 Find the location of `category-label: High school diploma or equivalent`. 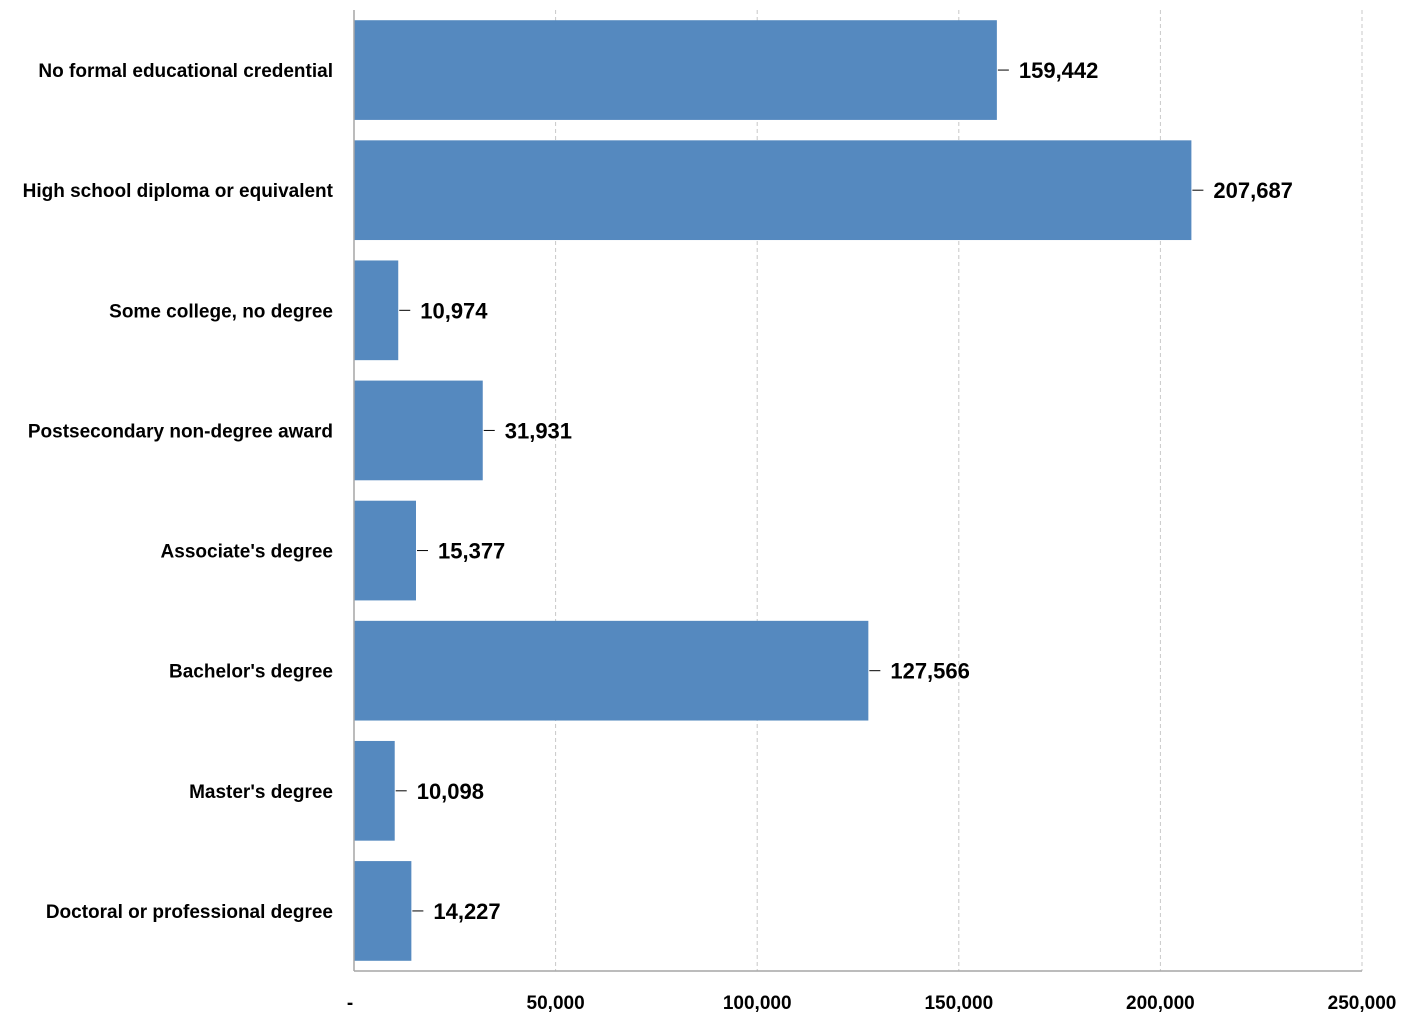

category-label: High school diploma or equivalent is located at coordinates (178, 191).